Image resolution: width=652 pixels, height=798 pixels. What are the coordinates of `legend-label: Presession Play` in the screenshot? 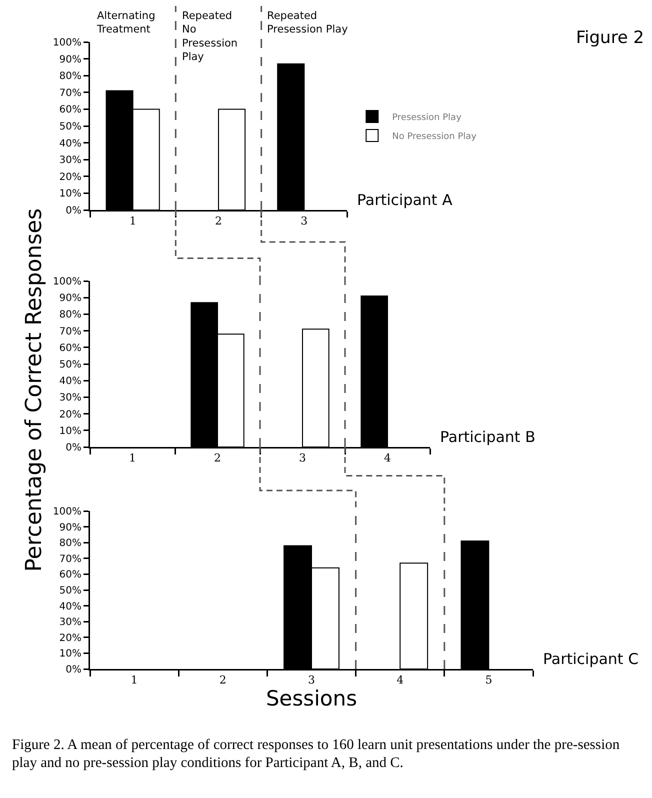 It's located at (427, 118).